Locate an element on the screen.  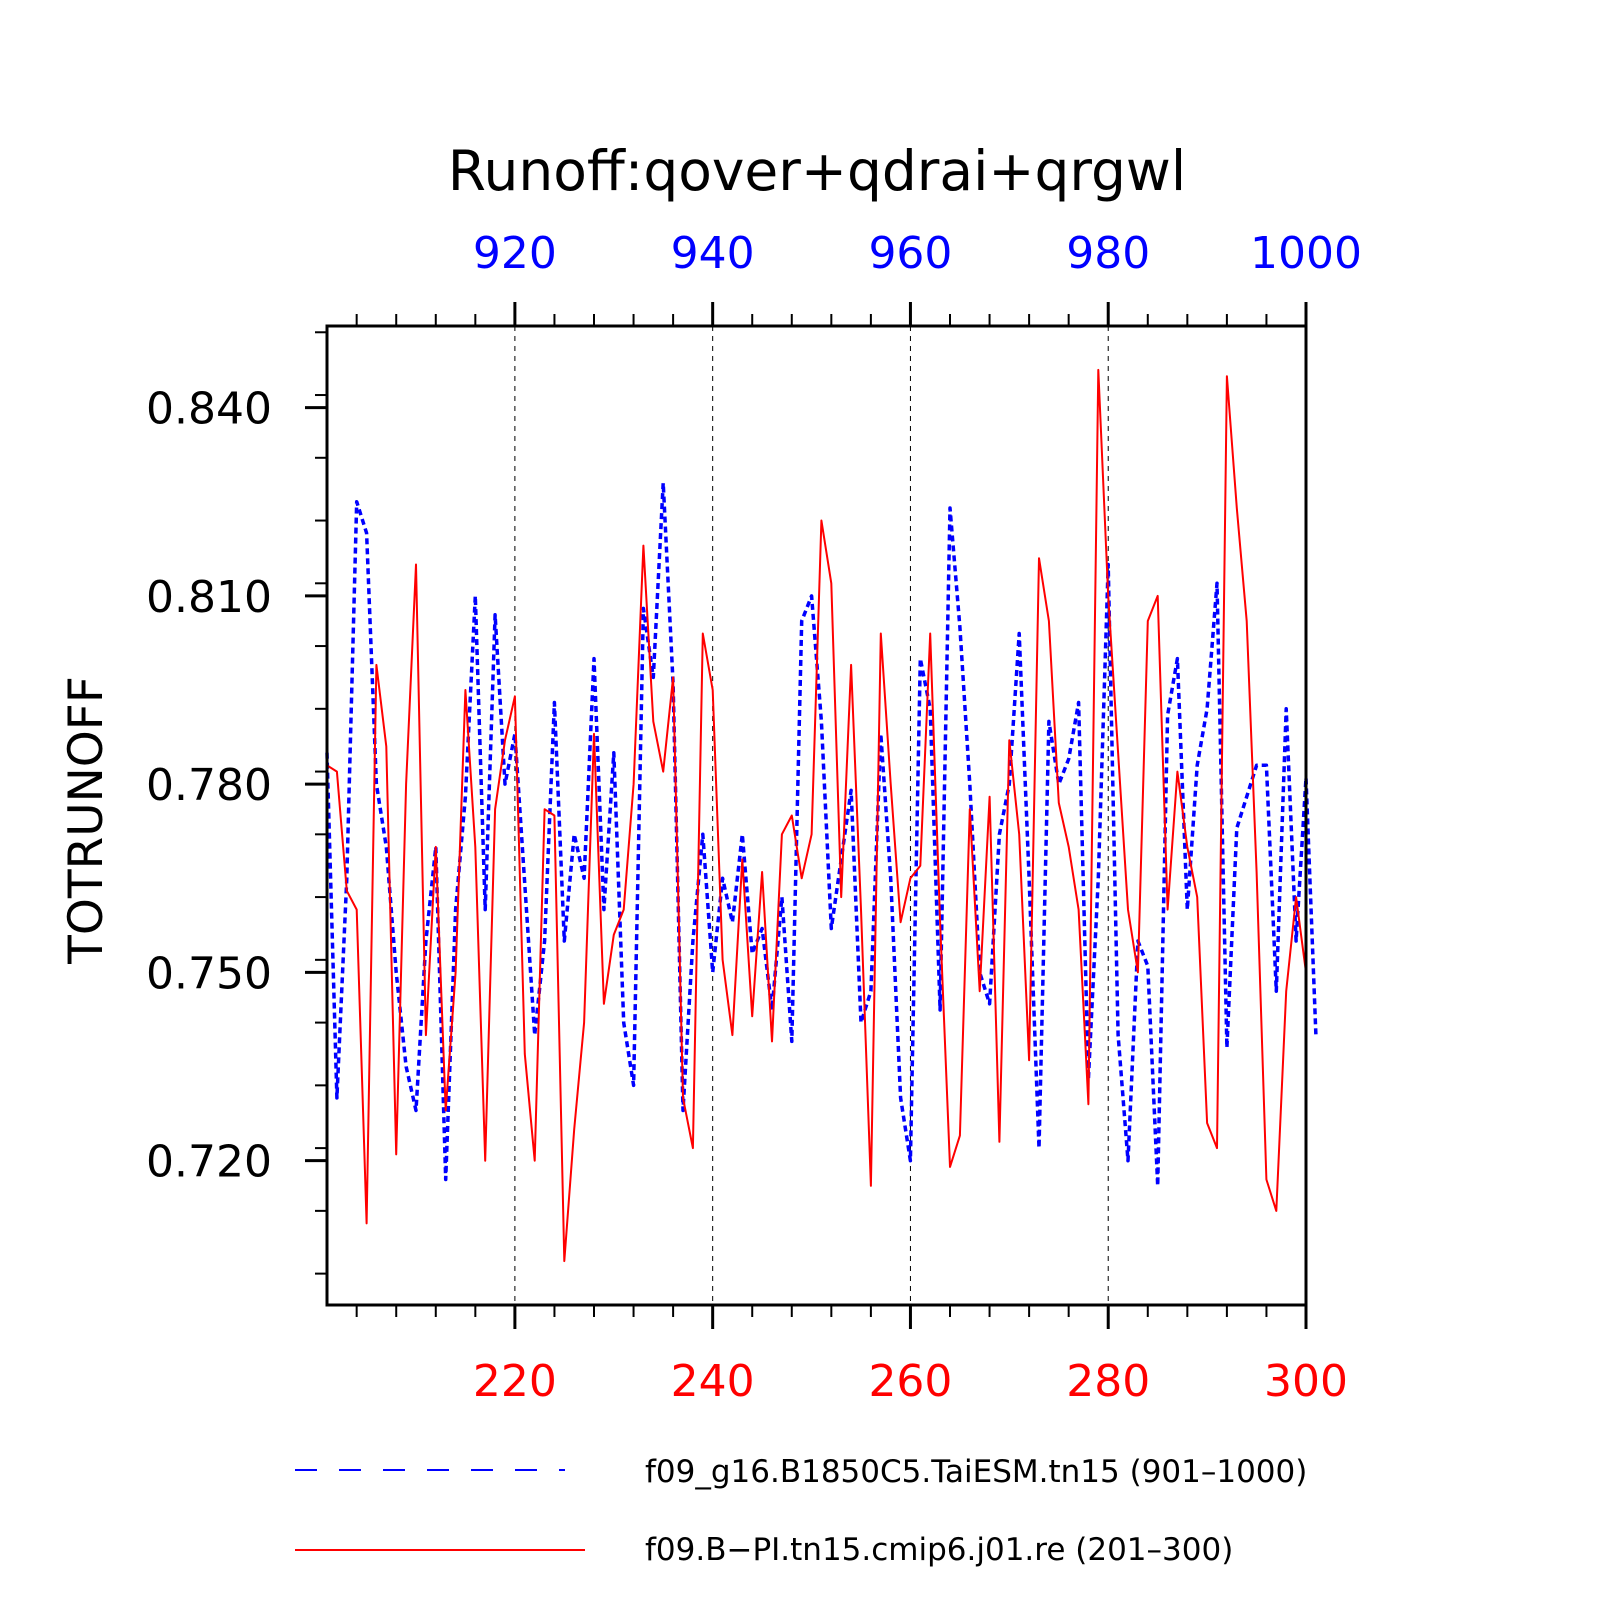
legend-label-blue: f09_g16.B1850C5.TaiESM.tn15 (901–1000) is located at coordinates (976, 1472).